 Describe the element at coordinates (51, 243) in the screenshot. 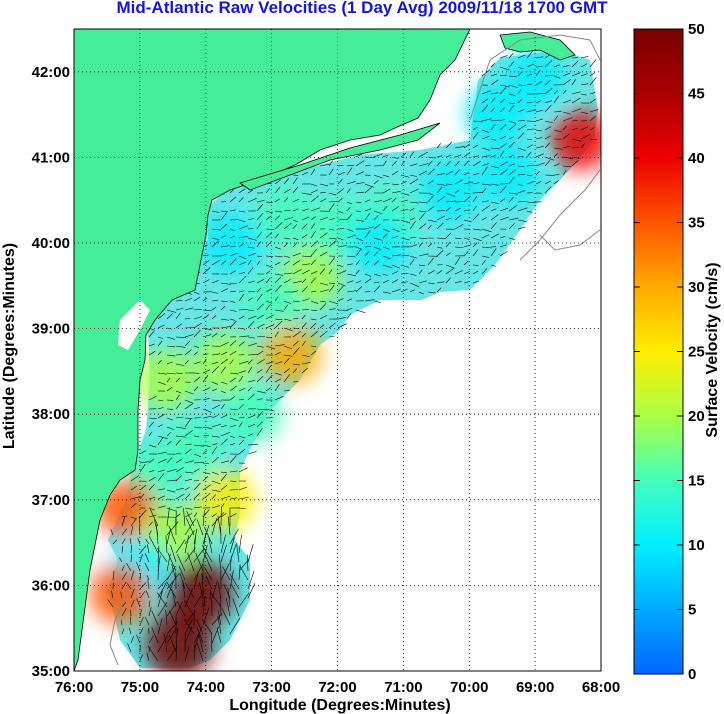

I see `y-tick-label: 40:00` at that location.